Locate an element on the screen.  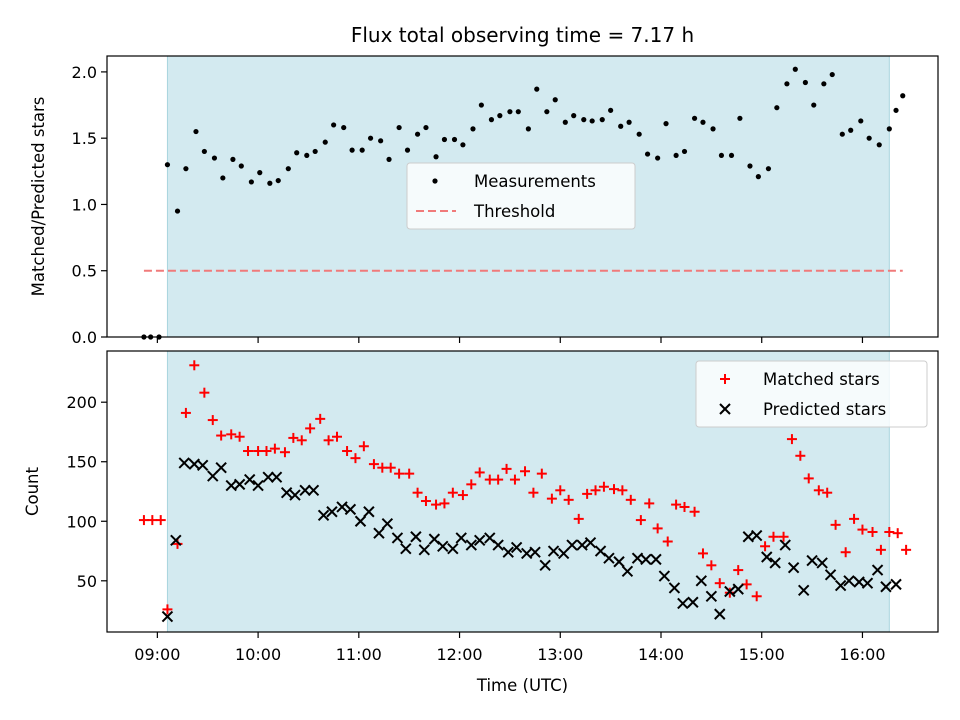
legend-label-matched: Matched stars is located at coordinates (821, 379).